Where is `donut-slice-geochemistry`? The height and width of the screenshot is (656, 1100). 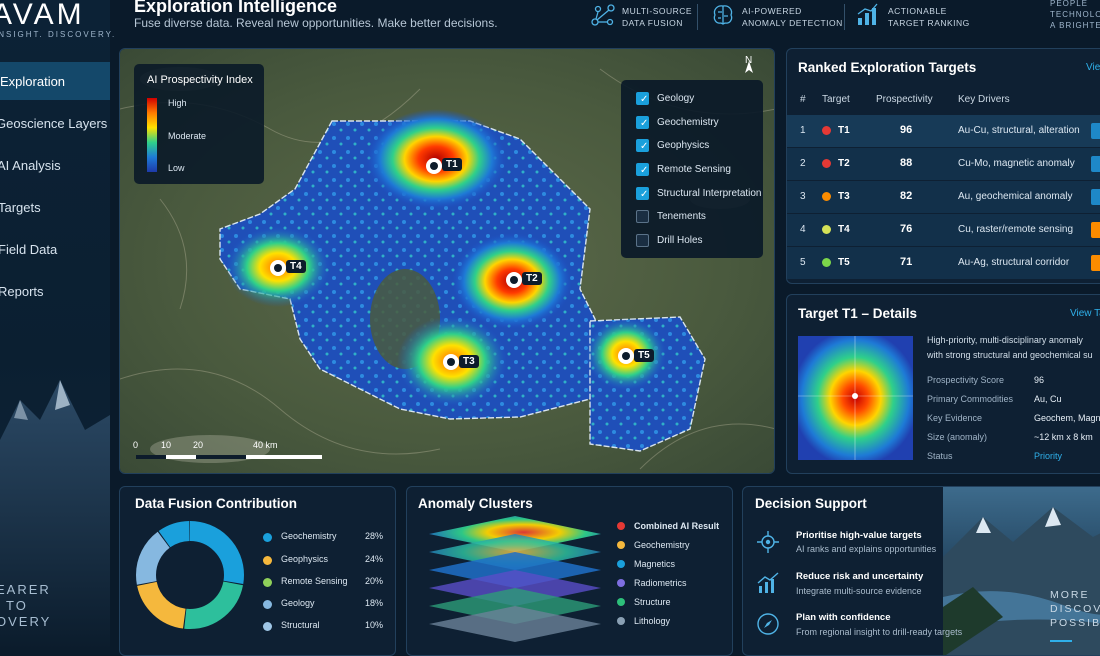 donut-slice-geochemistry is located at coordinates (190, 575).